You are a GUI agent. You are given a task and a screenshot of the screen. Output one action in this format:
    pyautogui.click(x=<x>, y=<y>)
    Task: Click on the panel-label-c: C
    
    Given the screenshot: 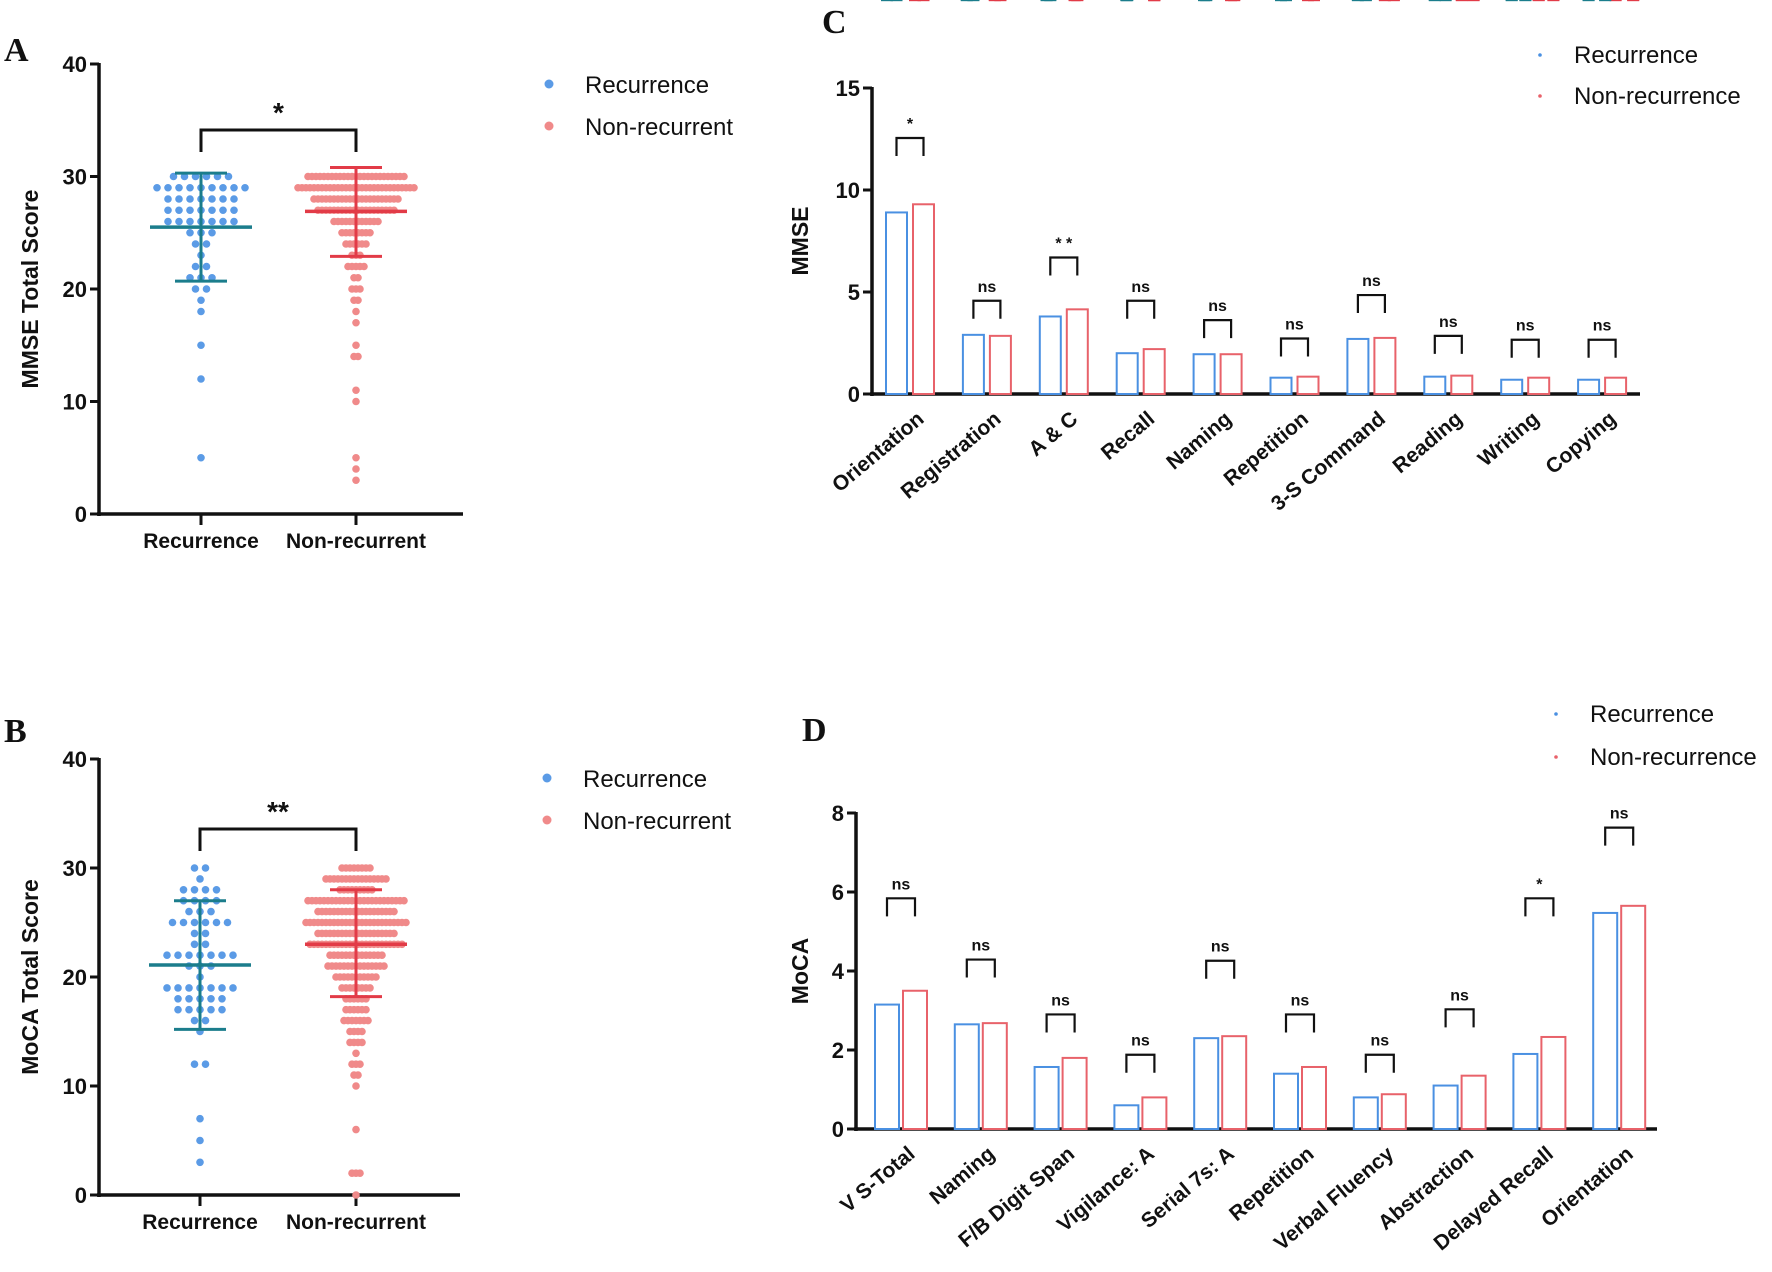 What is the action you would take?
    pyautogui.click(x=834, y=22)
    